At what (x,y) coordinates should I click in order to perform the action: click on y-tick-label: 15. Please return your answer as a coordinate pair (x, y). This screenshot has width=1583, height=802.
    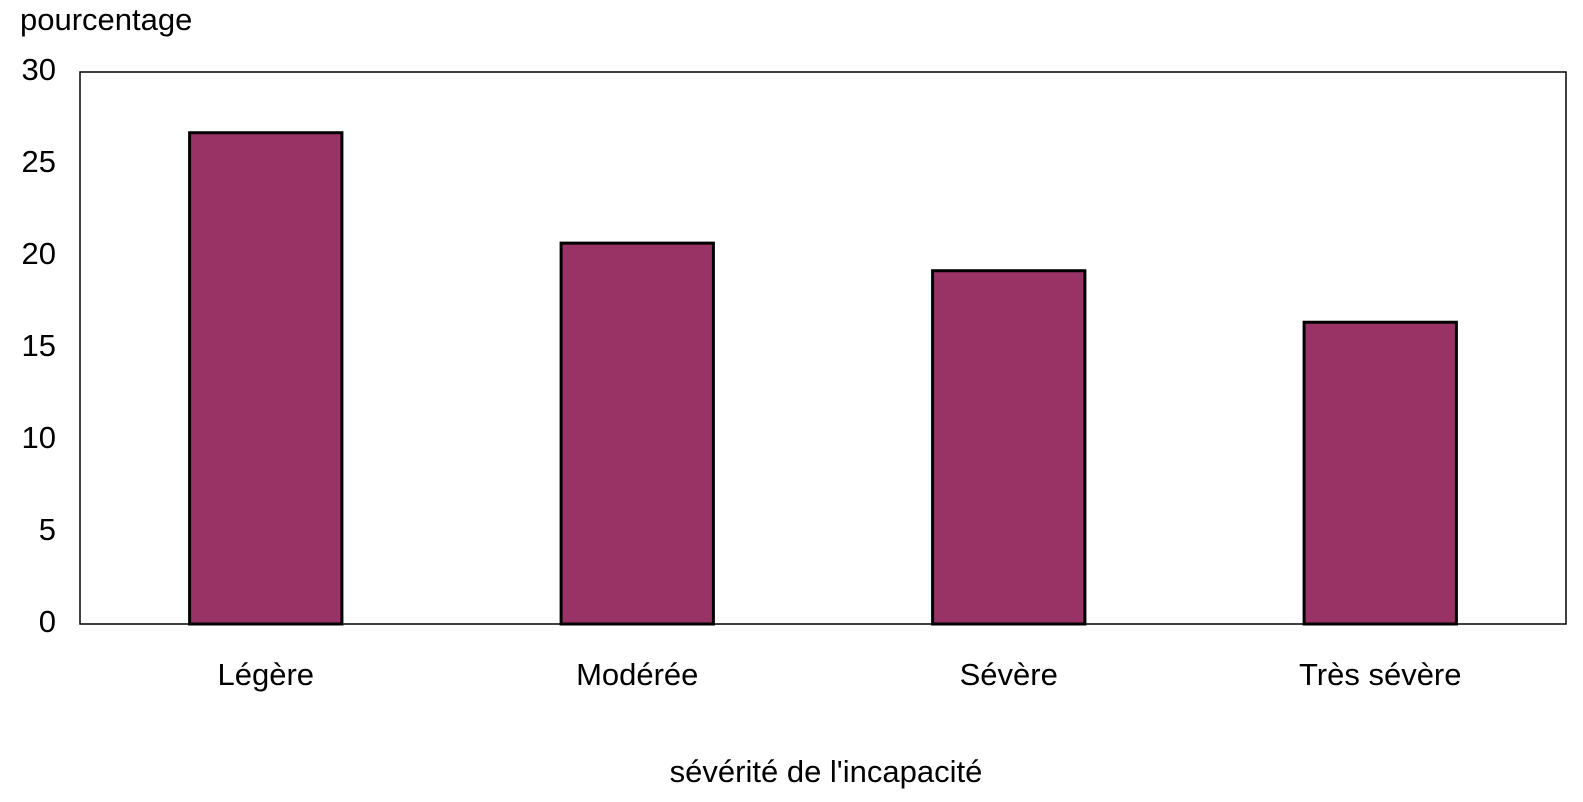
    Looking at the image, I should click on (39, 345).